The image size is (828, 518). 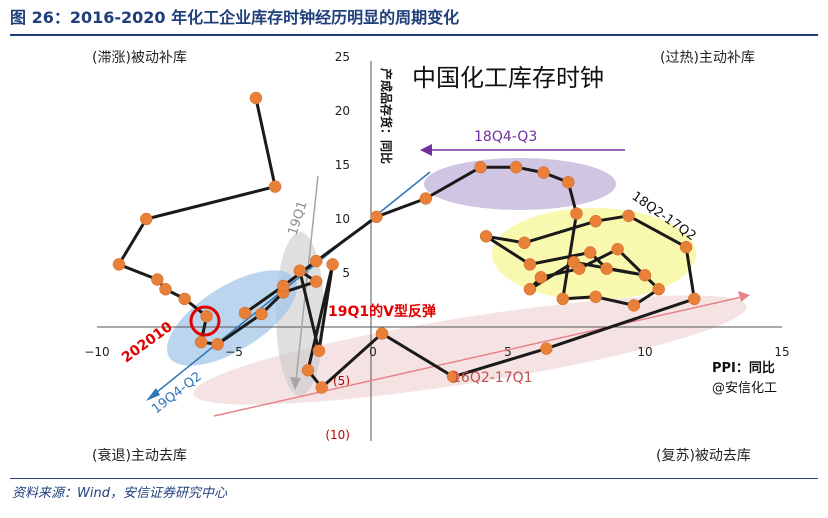 What do you see at coordinates (235, 17) in the screenshot?
I see `figure-title: 图 26：2016-2020 年化工企业库存时钟经历明显的周期变化` at bounding box center [235, 17].